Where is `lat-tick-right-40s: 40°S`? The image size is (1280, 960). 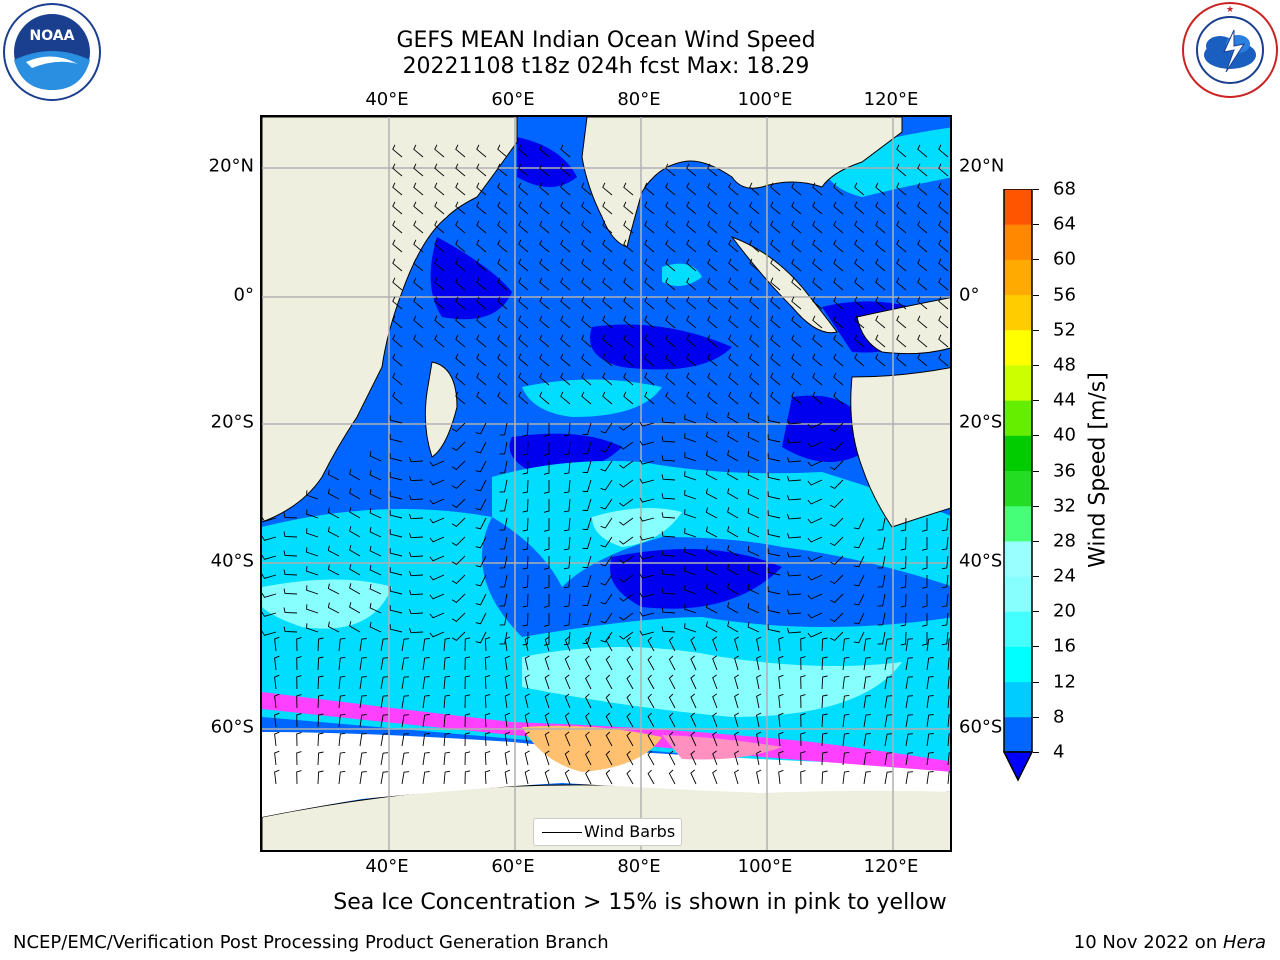
lat-tick-right-40s: 40°S is located at coordinates (981, 561).